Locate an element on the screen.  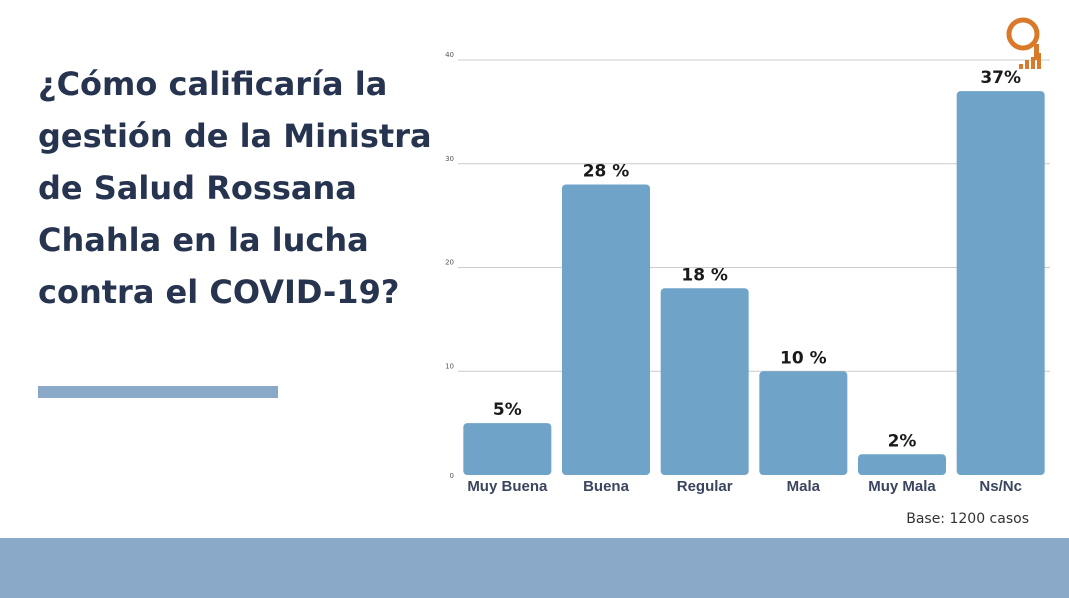
y-axis-ticks: 0 10 20 30 40 is located at coordinates (449, 265).